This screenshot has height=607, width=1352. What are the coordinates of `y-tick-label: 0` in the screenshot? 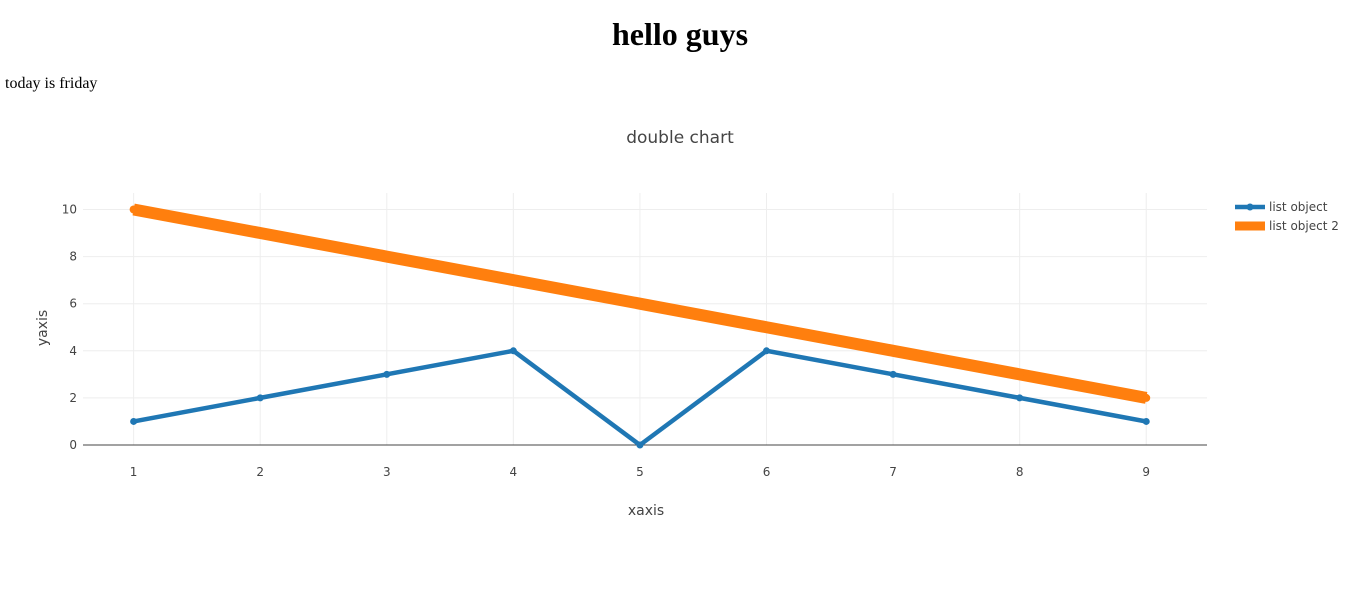 It's located at (73, 445).